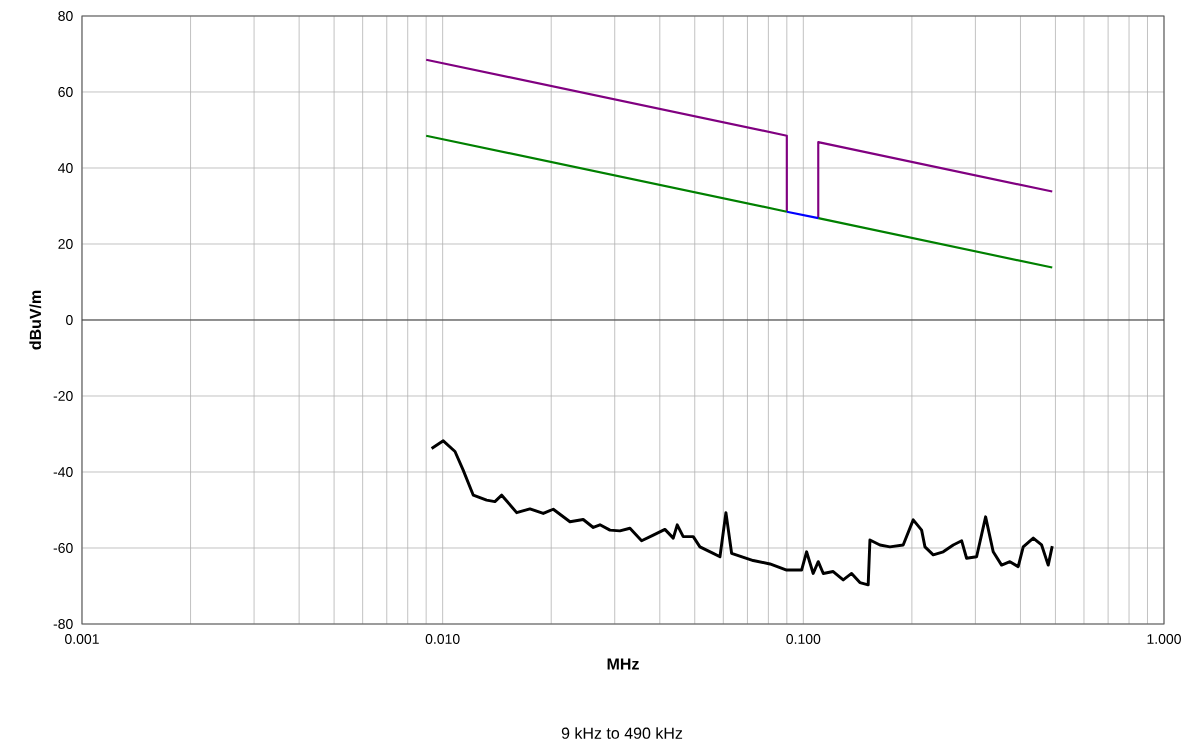 The height and width of the screenshot is (746, 1192). Describe the element at coordinates (65, 16) in the screenshot. I see `y-tick-label: 80` at that location.